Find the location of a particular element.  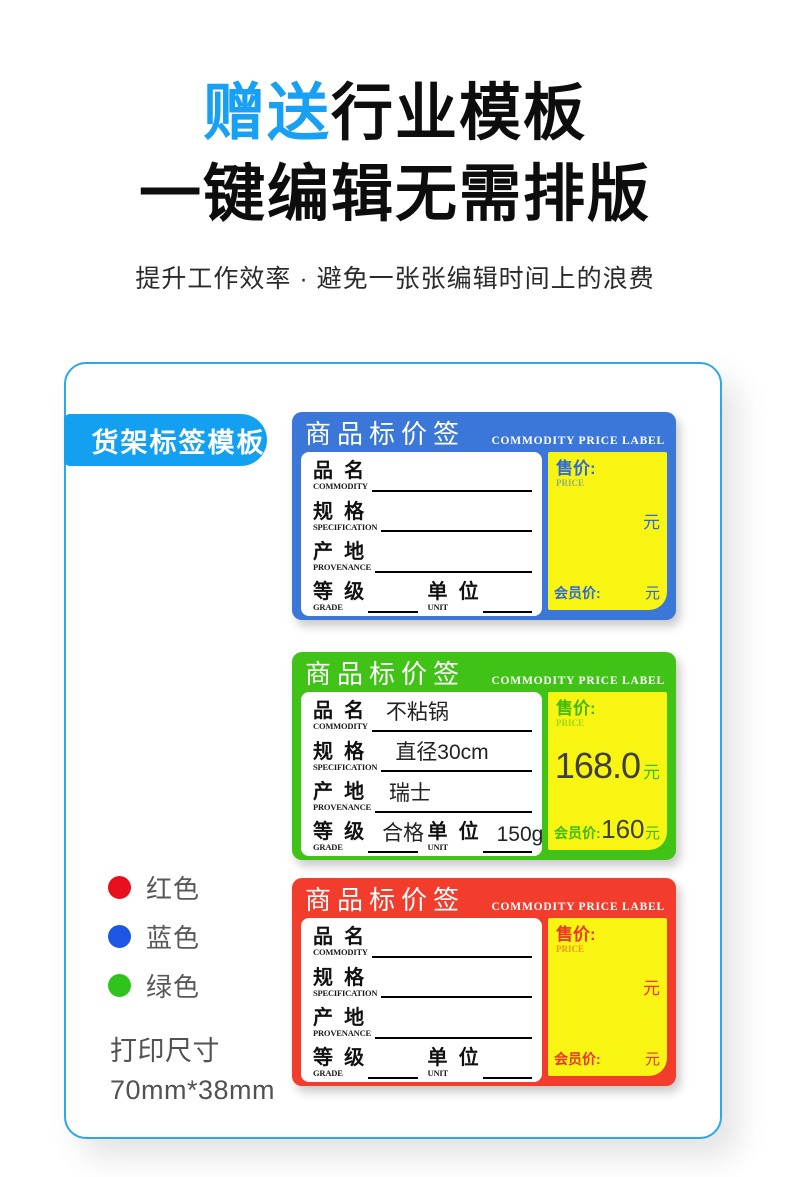

print-size-value: 70mm*38mm is located at coordinates (193, 1090).